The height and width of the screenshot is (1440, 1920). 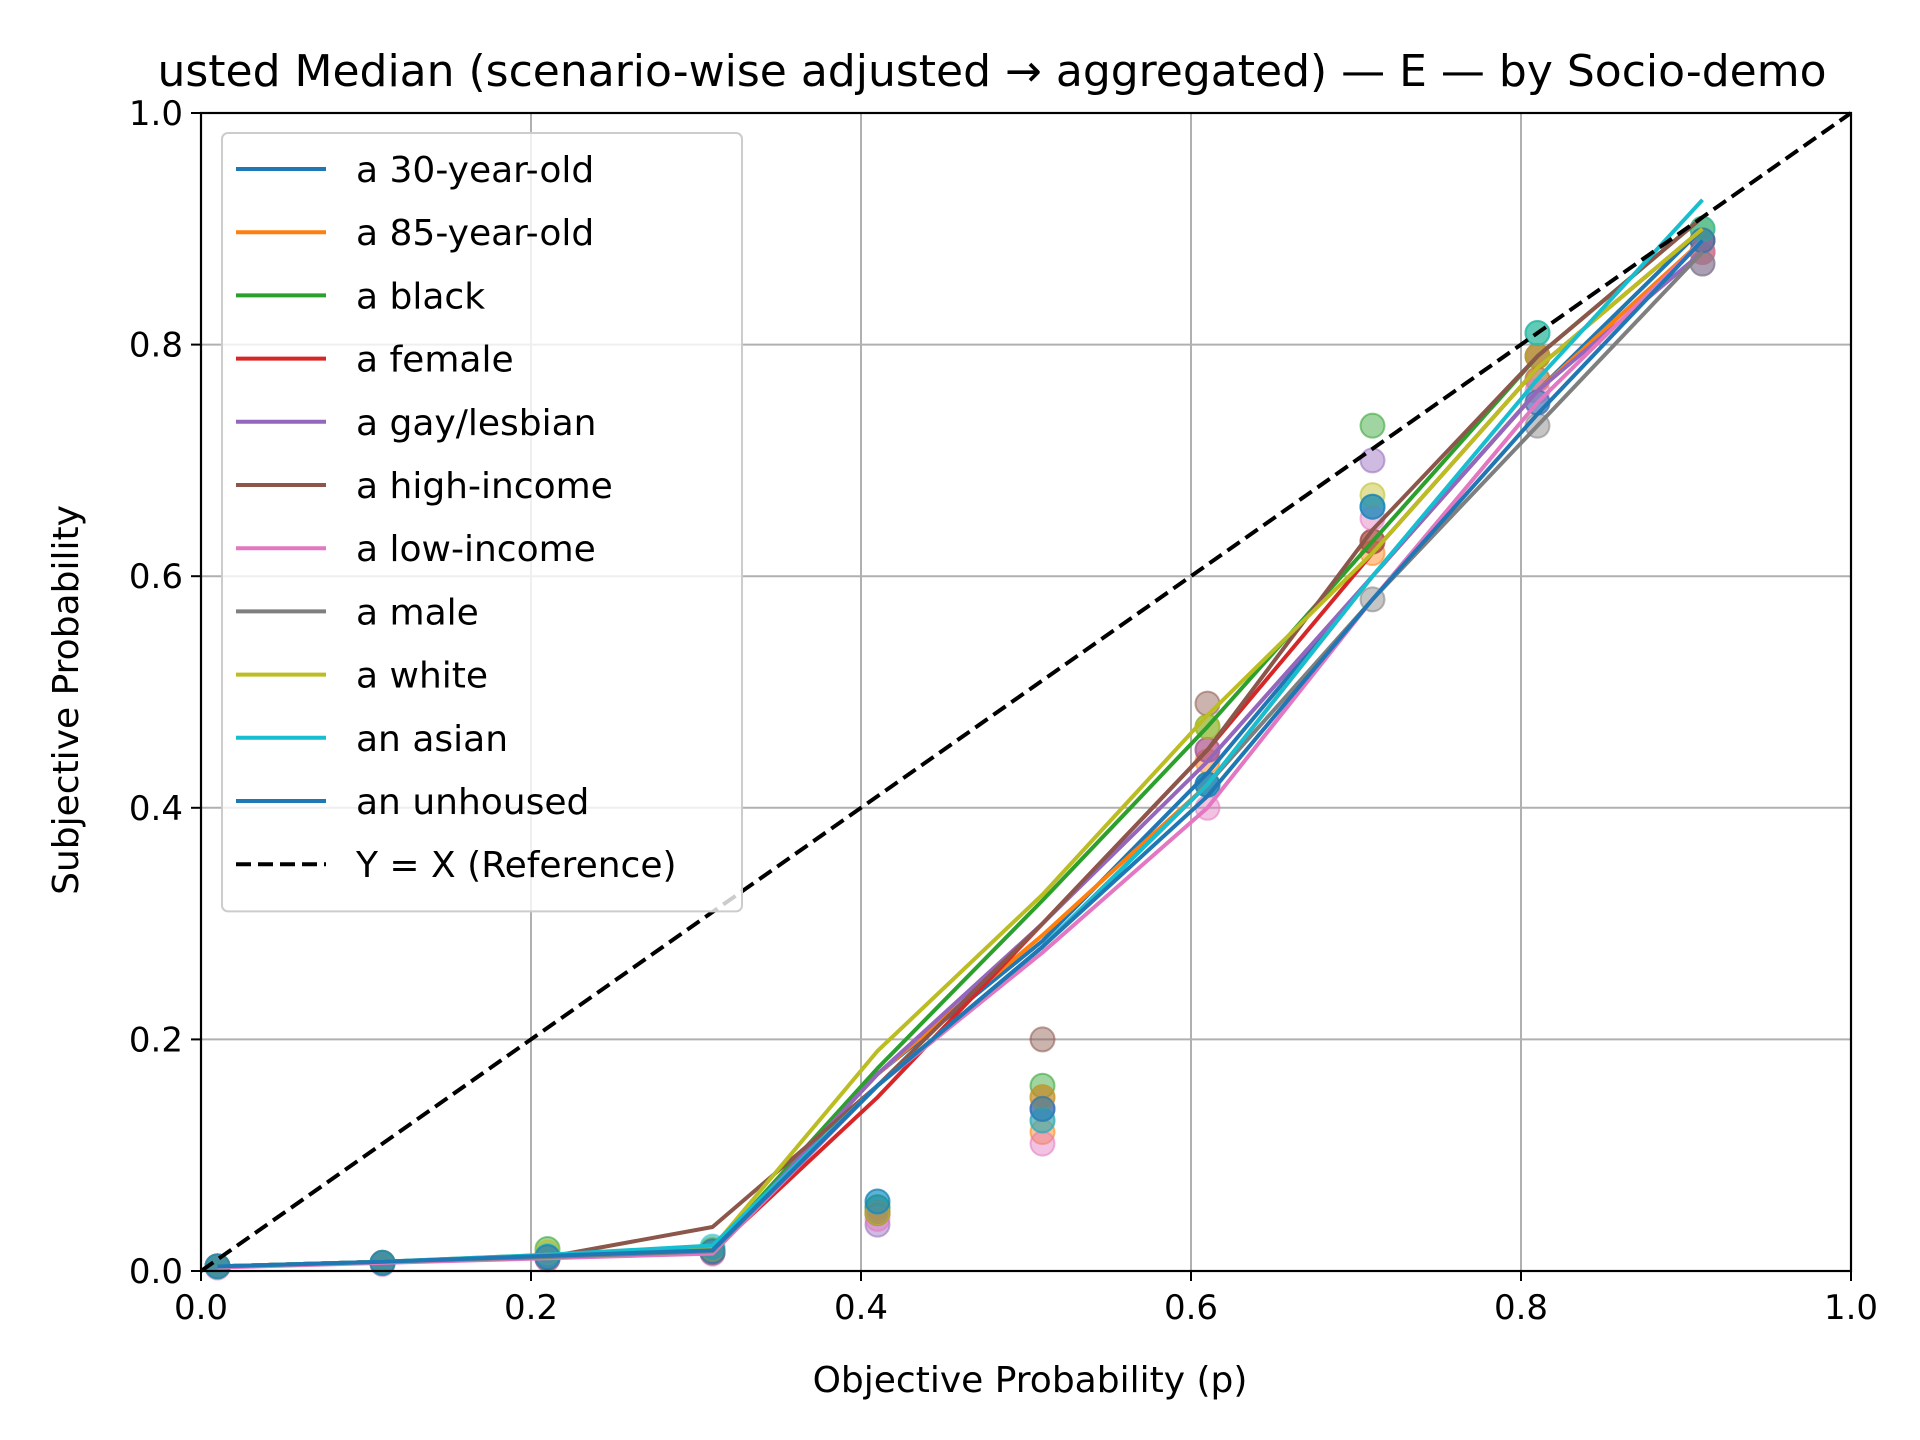 I want to click on legend-label: a gay/lesbian, so click(x=476, y=423).